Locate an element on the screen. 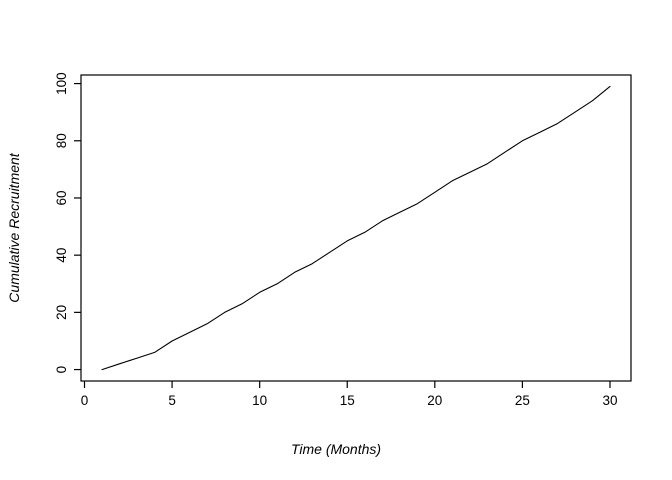 This screenshot has width=672, height=480. y-tick-label: 20 is located at coordinates (61, 312).